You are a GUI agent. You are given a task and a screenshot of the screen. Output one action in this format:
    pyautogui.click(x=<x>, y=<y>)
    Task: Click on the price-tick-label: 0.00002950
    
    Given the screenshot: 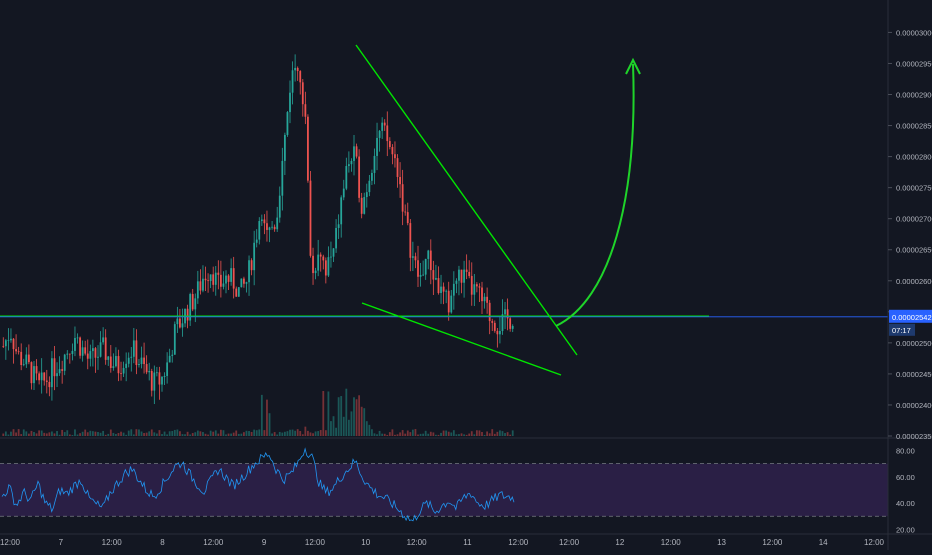 What is the action you would take?
    pyautogui.click(x=914, y=63)
    